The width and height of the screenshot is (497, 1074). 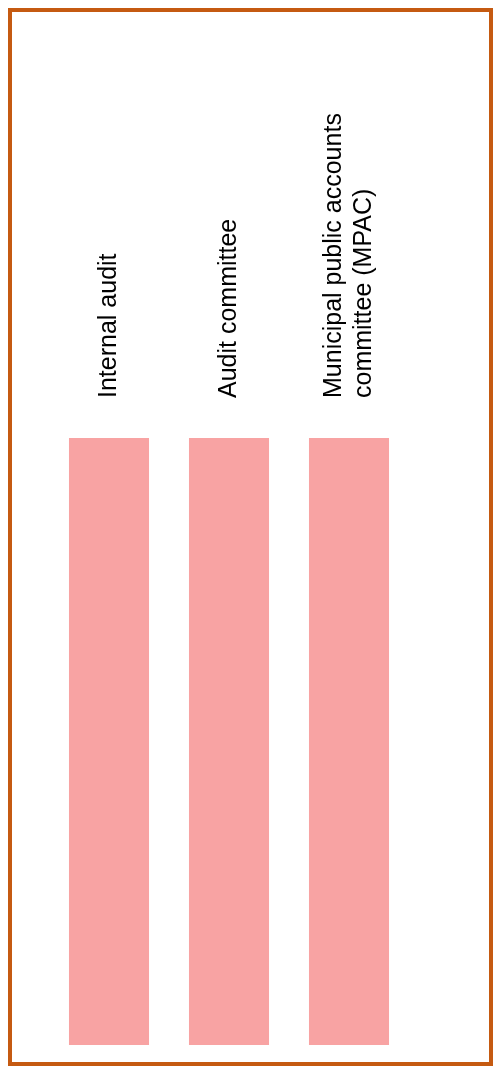 I want to click on x-tick-label: Audit committee, so click(x=226, y=308).